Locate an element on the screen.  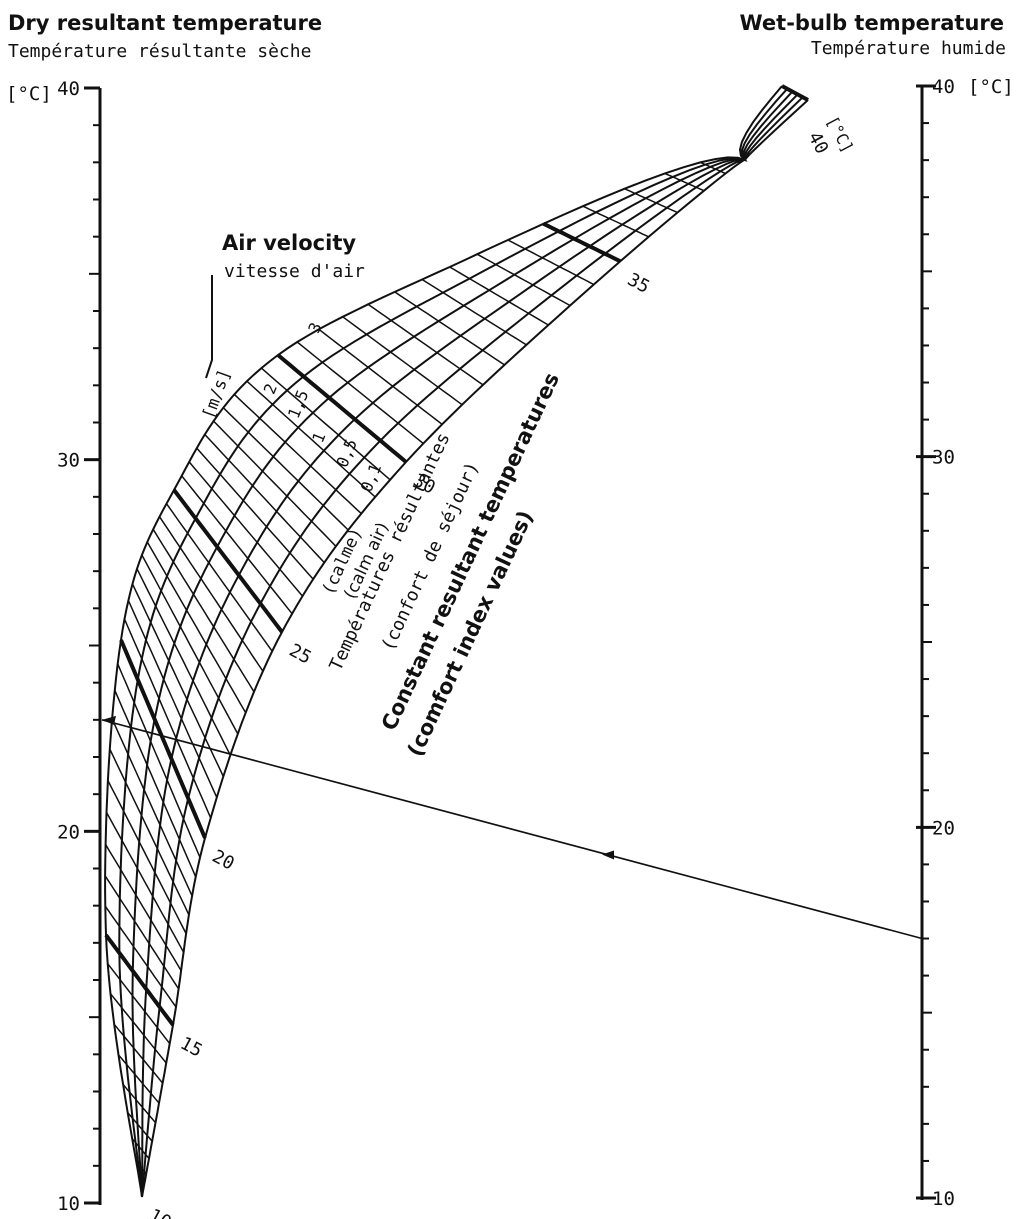
air-velocity-subtitle: vitesse d'air is located at coordinates (294, 271).